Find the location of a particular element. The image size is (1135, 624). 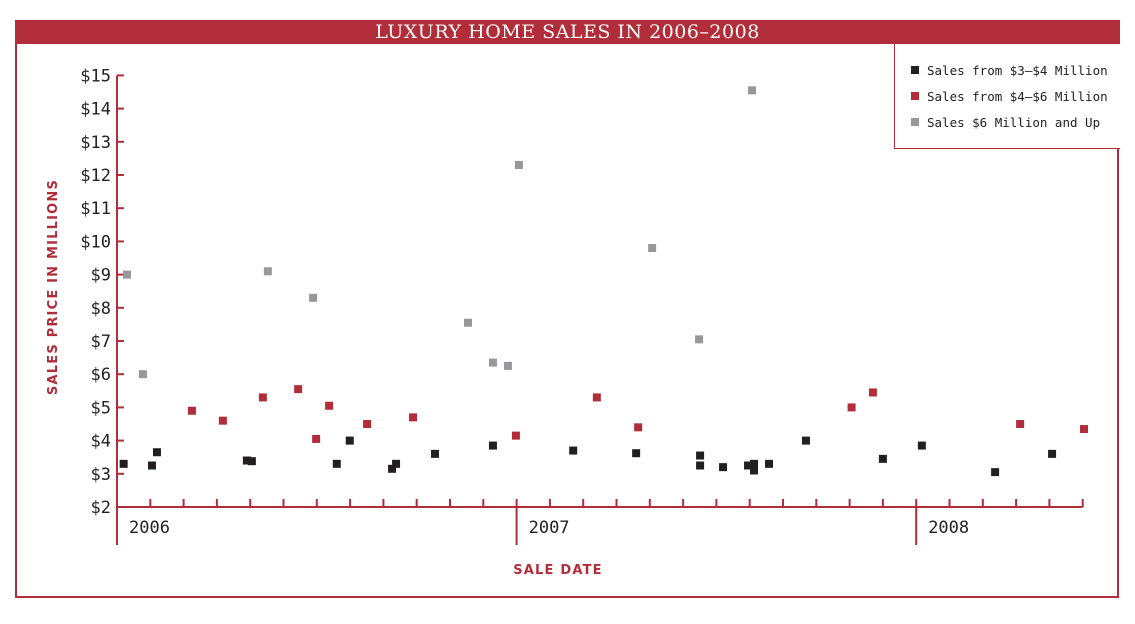

y-tick-label: $12 is located at coordinates (95, 176).